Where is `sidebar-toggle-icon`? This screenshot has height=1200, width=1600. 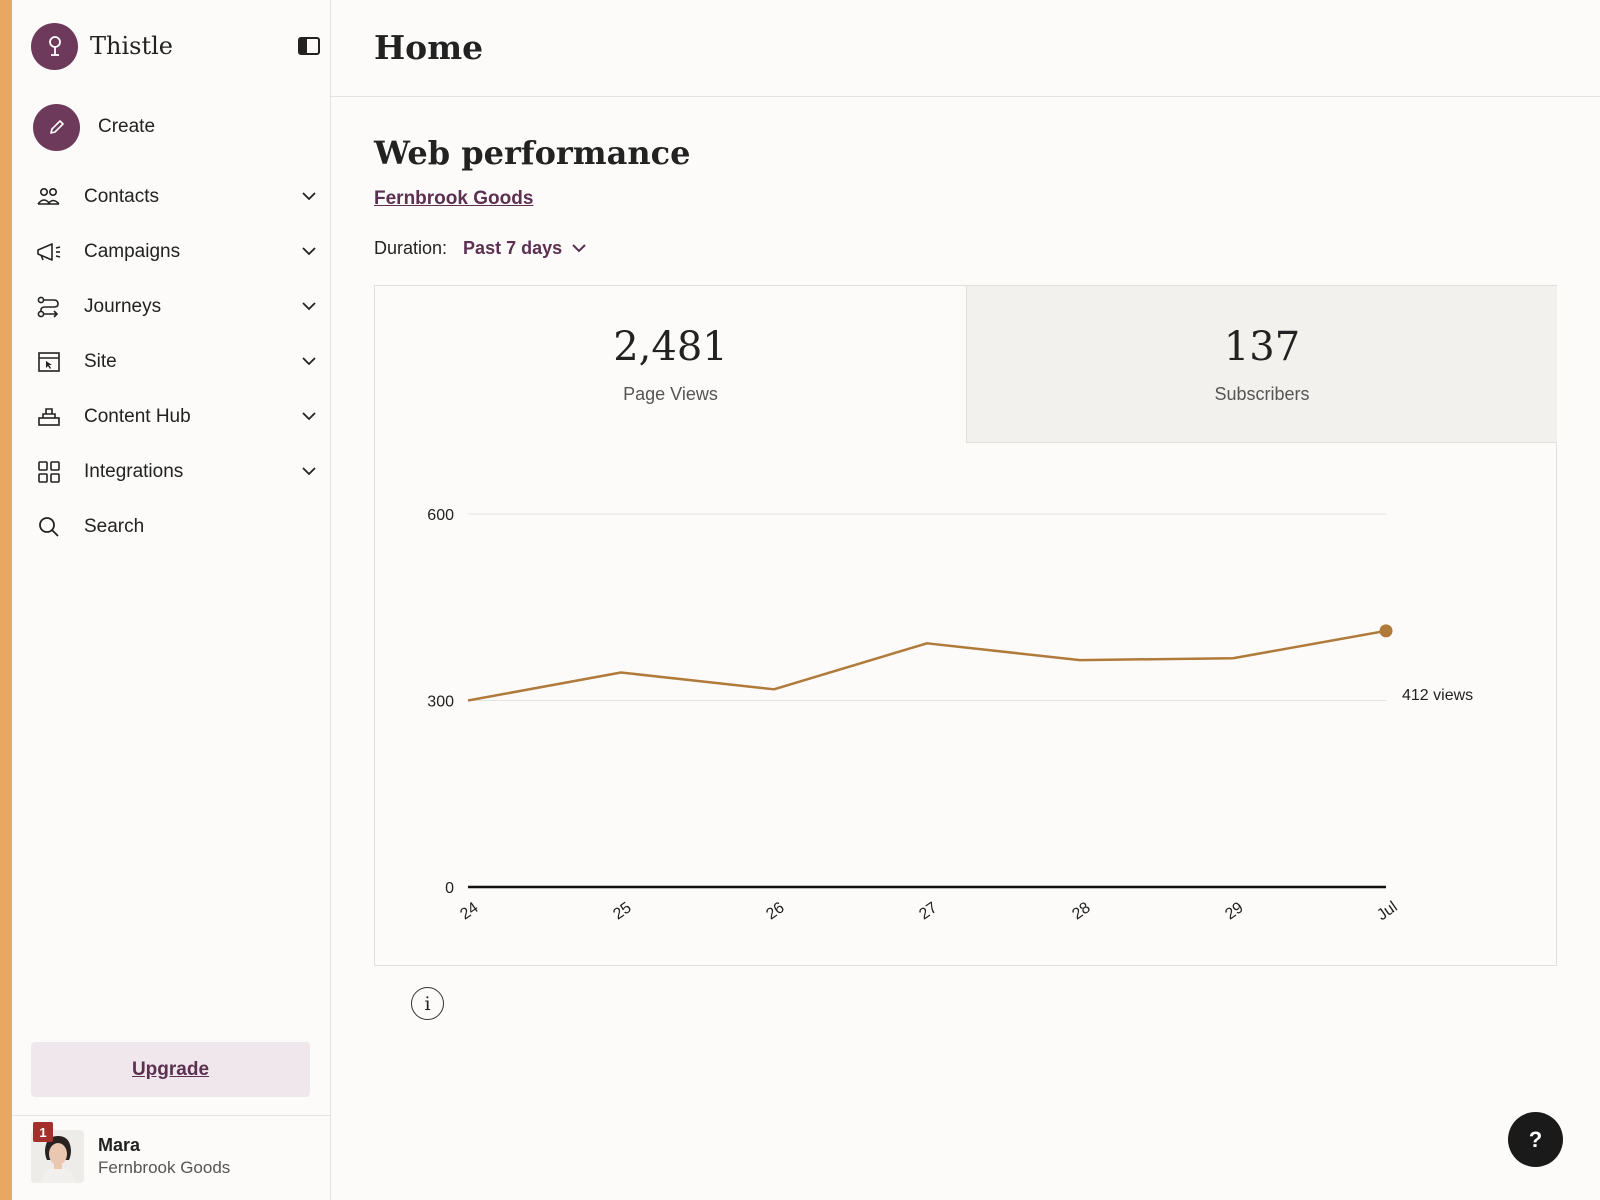
sidebar-toggle-icon is located at coordinates (309, 46).